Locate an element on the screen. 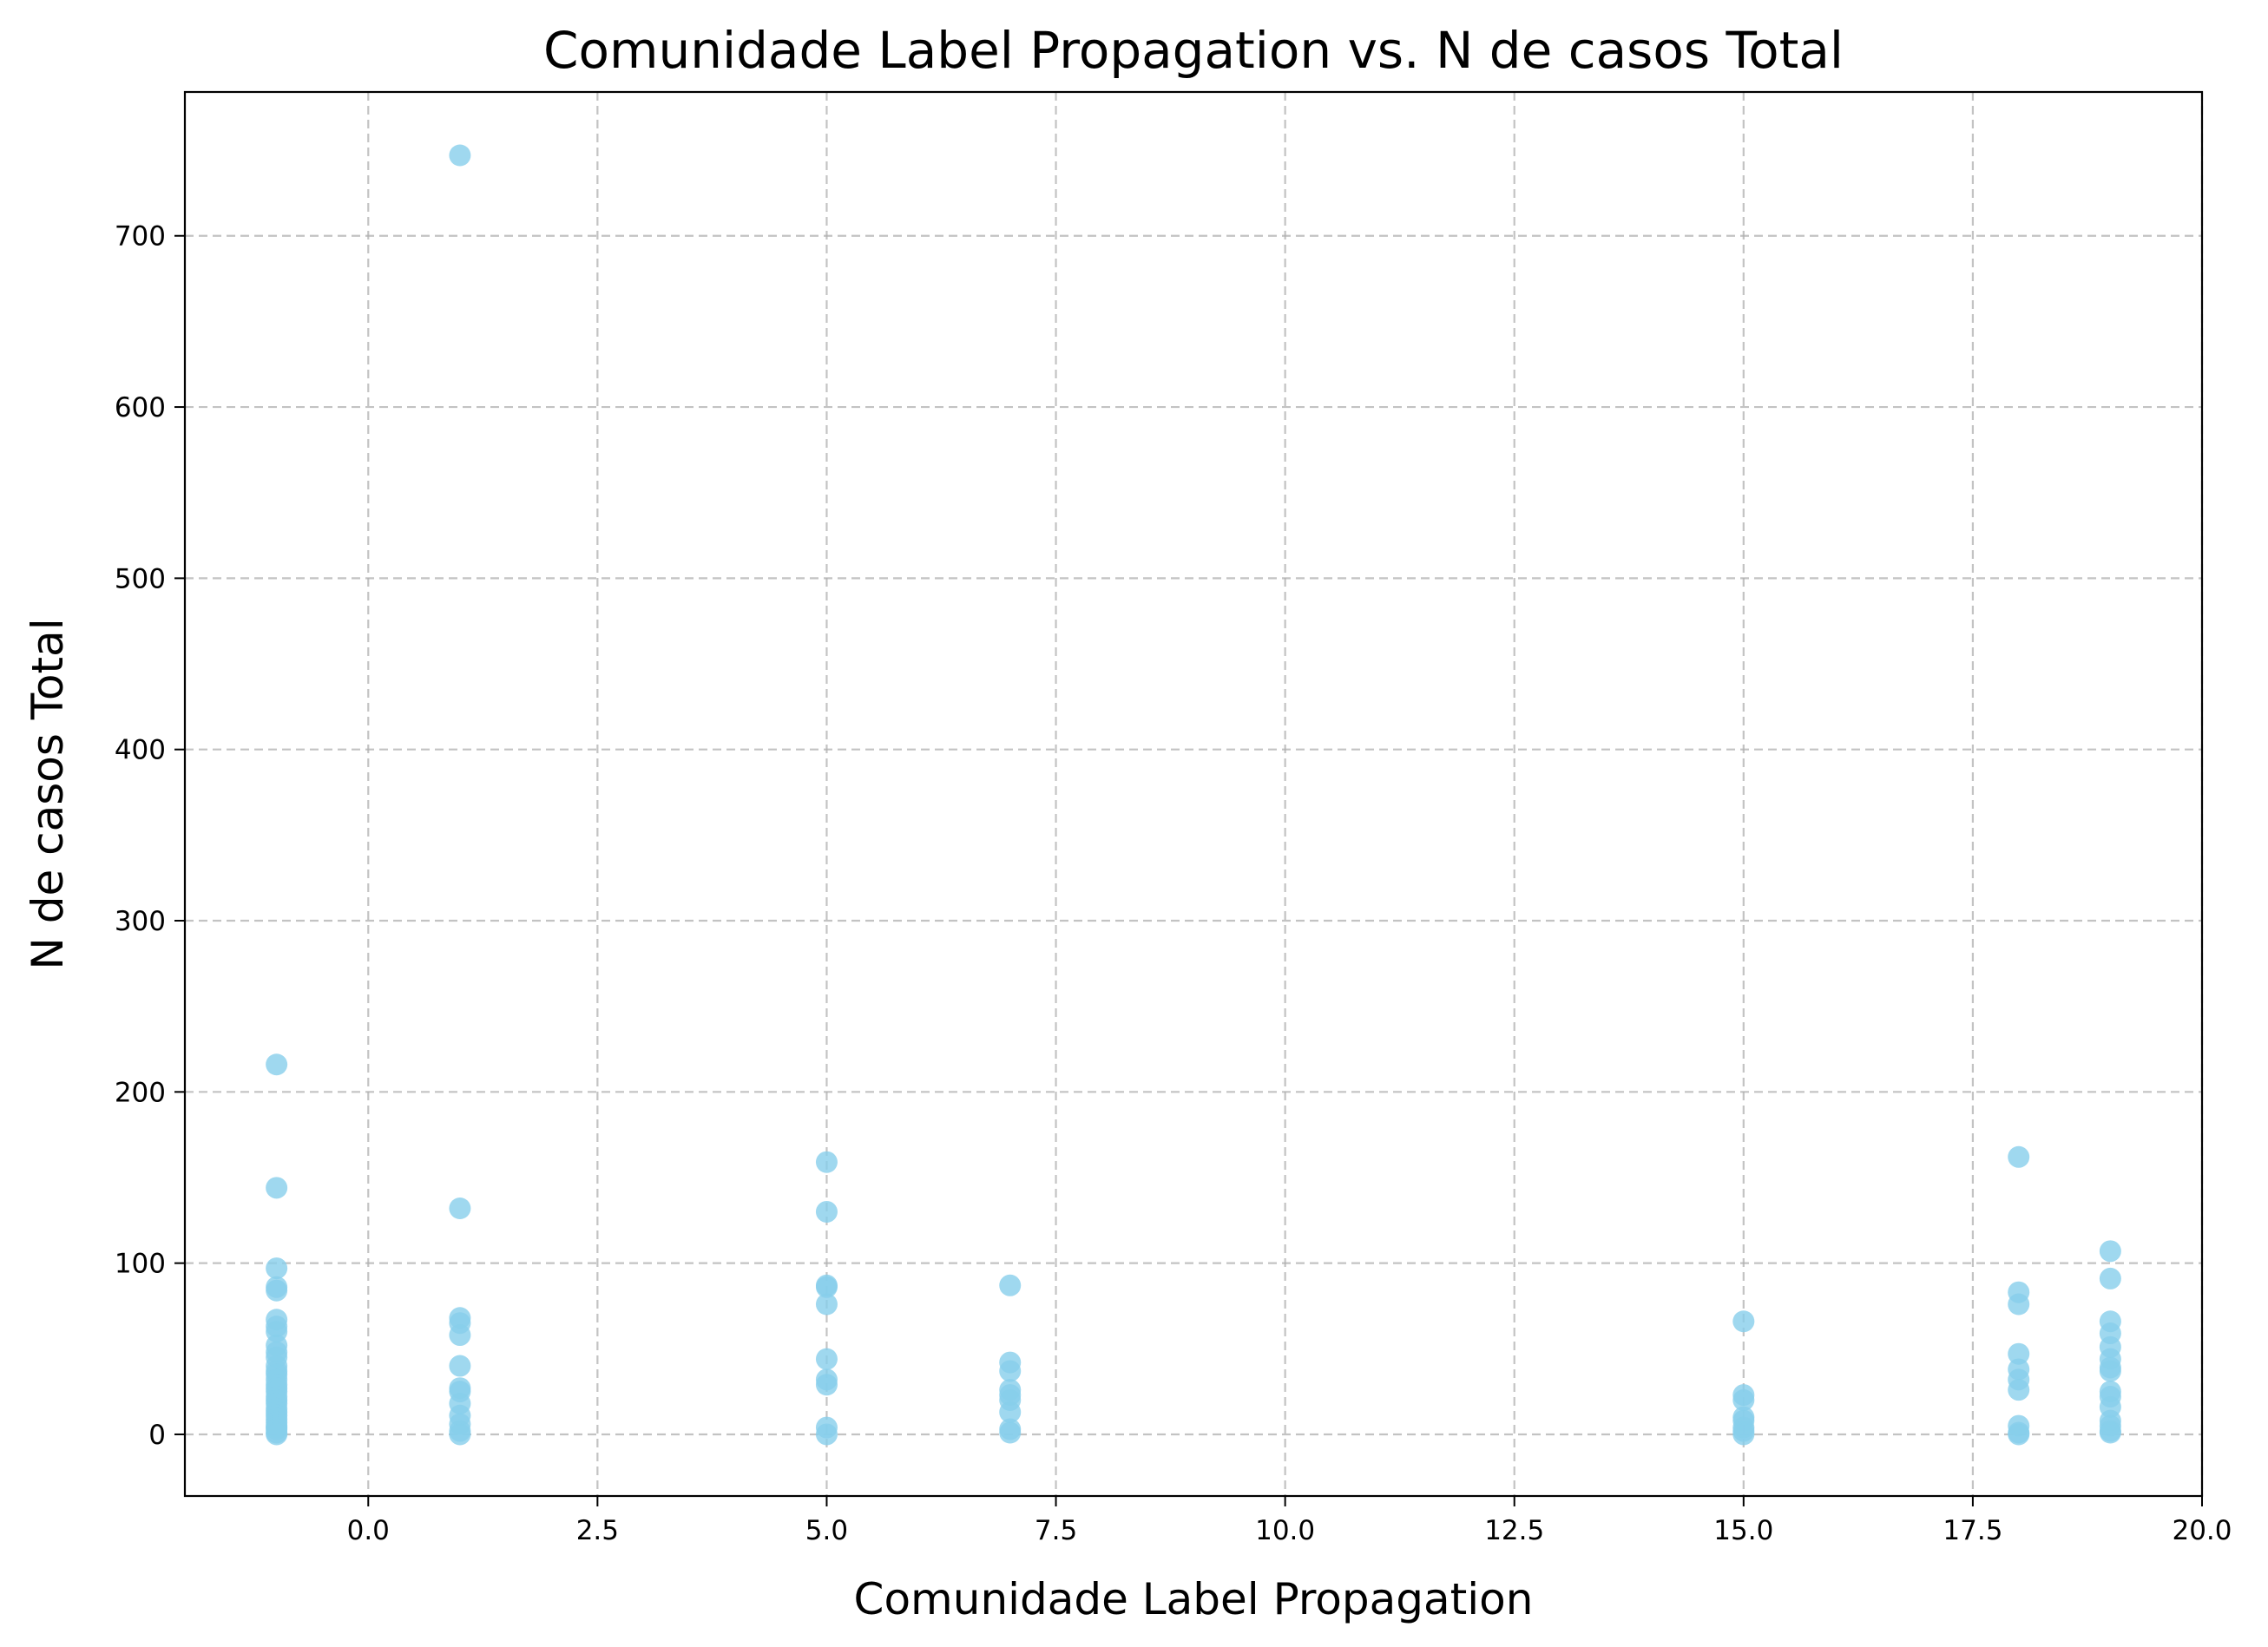  x-tick-label: 0.0 is located at coordinates (368, 1530).